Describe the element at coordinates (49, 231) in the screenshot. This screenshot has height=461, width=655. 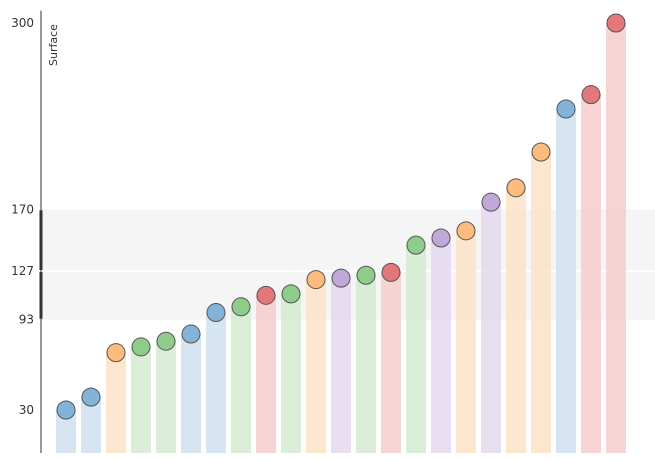
I see `y-axis: Surface` at that location.